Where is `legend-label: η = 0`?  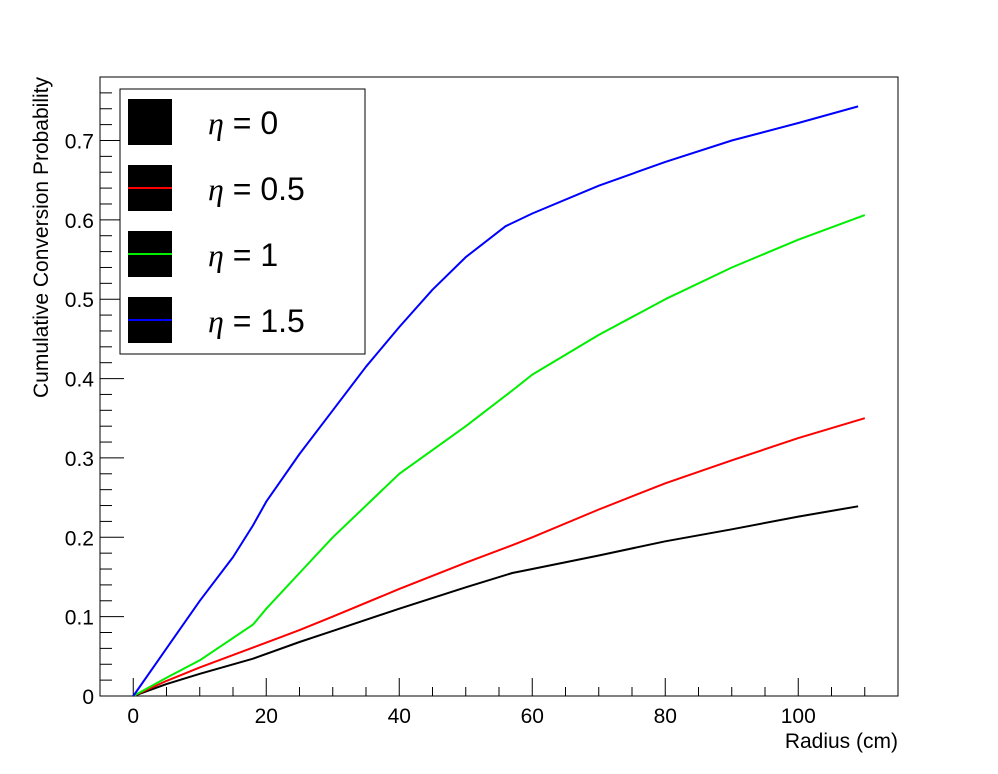
legend-label: η = 0 is located at coordinates (243, 123).